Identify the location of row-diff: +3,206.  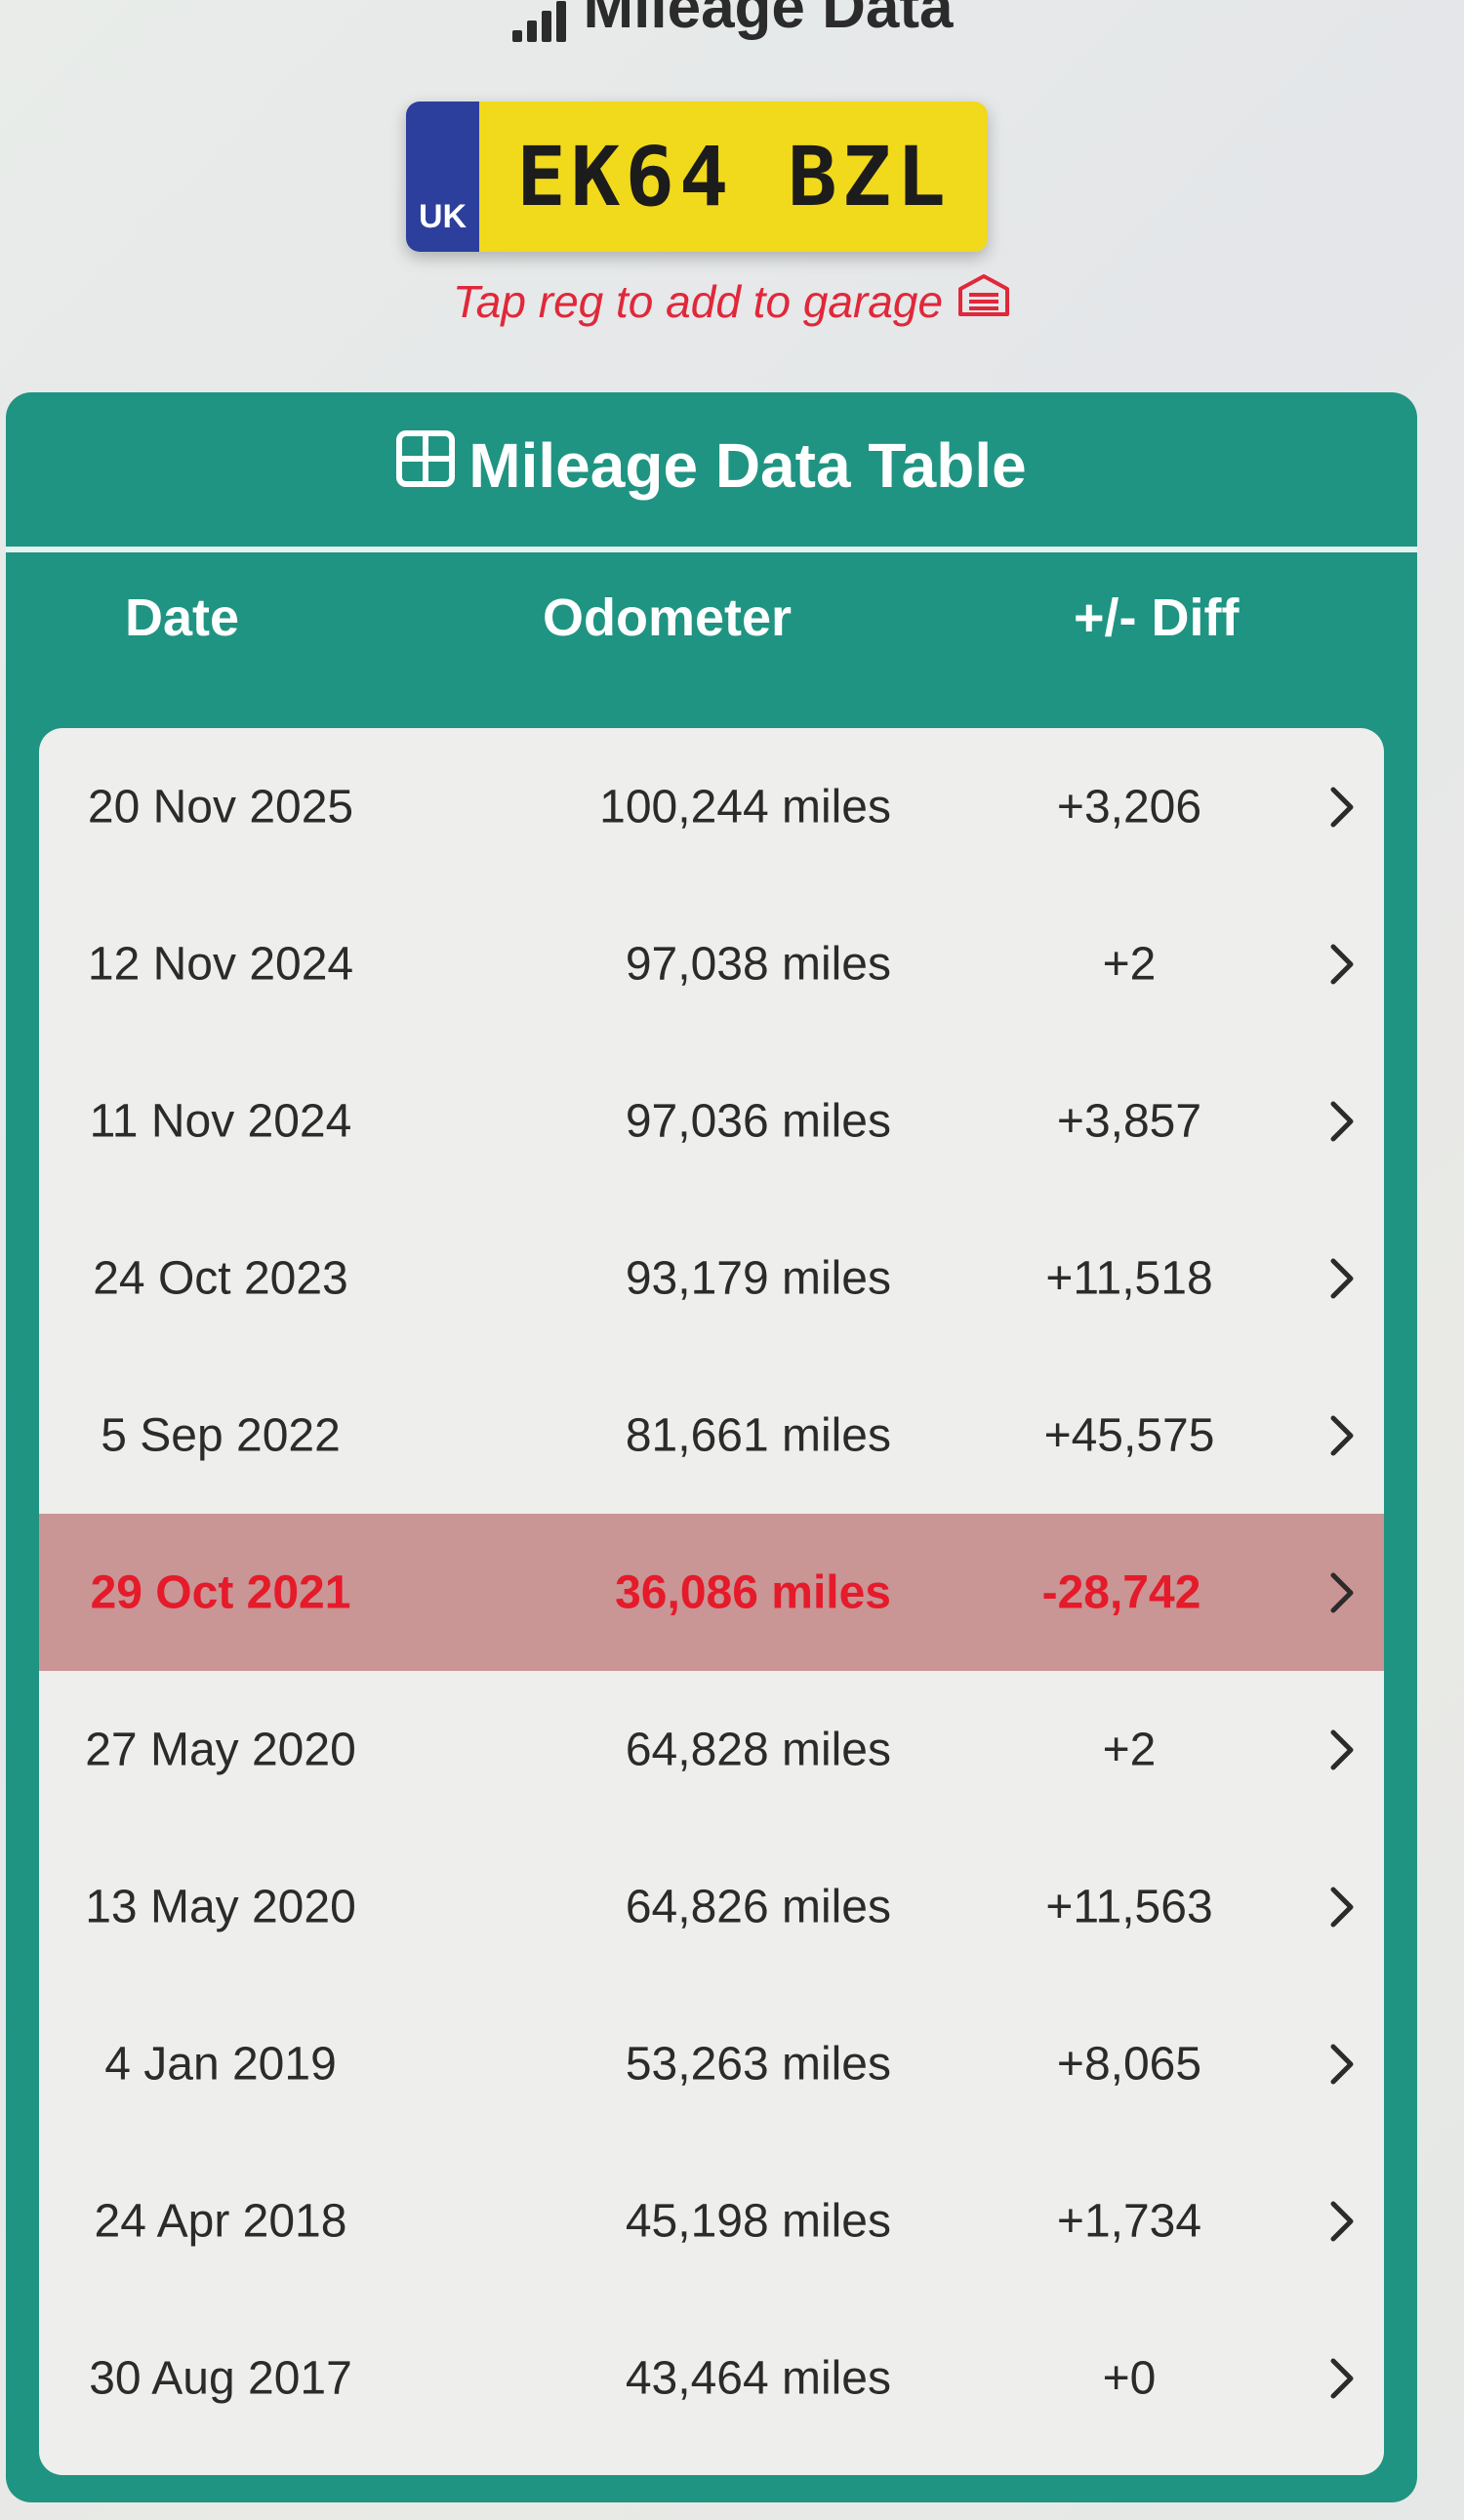
(1129, 807).